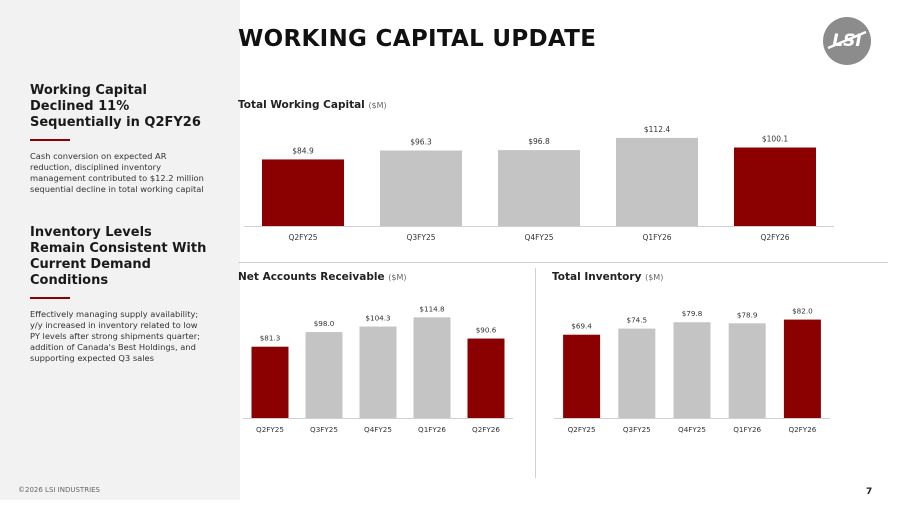 This screenshot has width=900, height=506. I want to click on data-label: $82.0, so click(802, 311).